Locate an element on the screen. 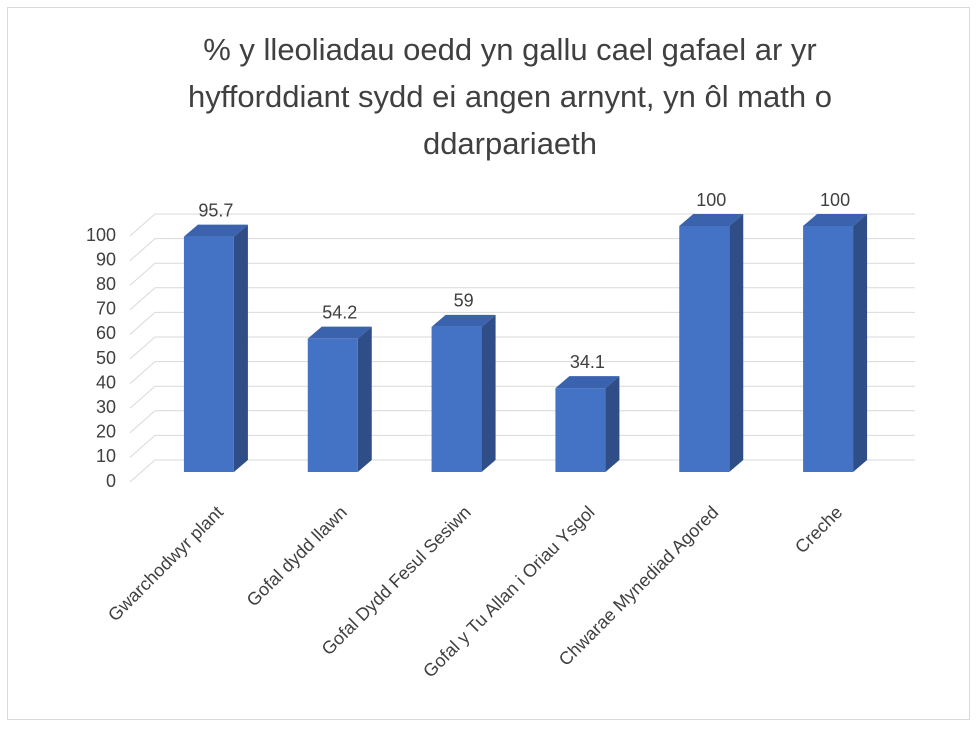 This screenshot has width=979, height=733. y-tick-label: 70 is located at coordinates (106, 309).